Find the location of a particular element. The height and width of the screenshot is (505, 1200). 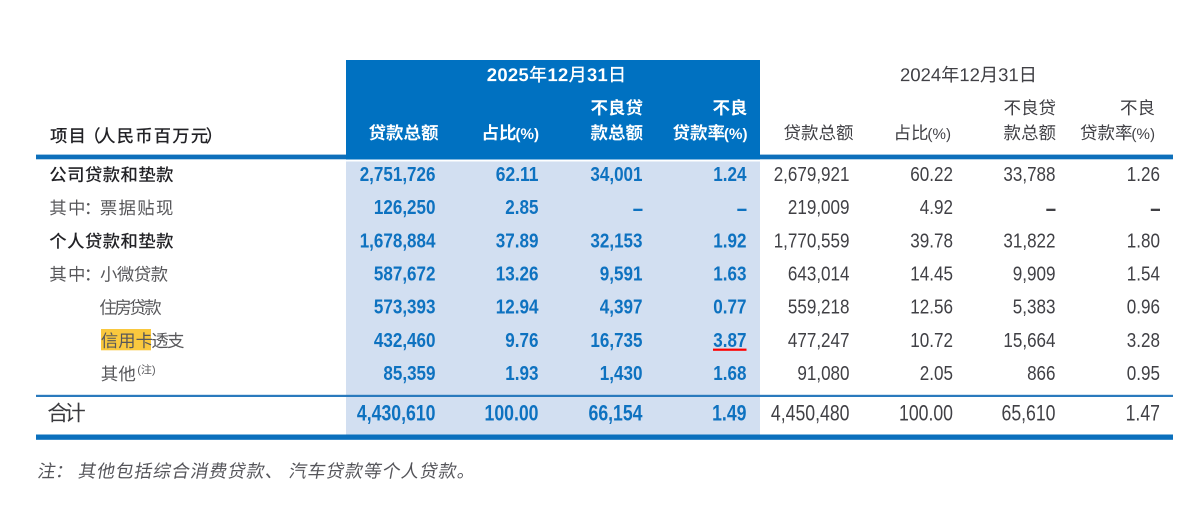

svg-text: 219,009 is located at coordinates (819, 208).